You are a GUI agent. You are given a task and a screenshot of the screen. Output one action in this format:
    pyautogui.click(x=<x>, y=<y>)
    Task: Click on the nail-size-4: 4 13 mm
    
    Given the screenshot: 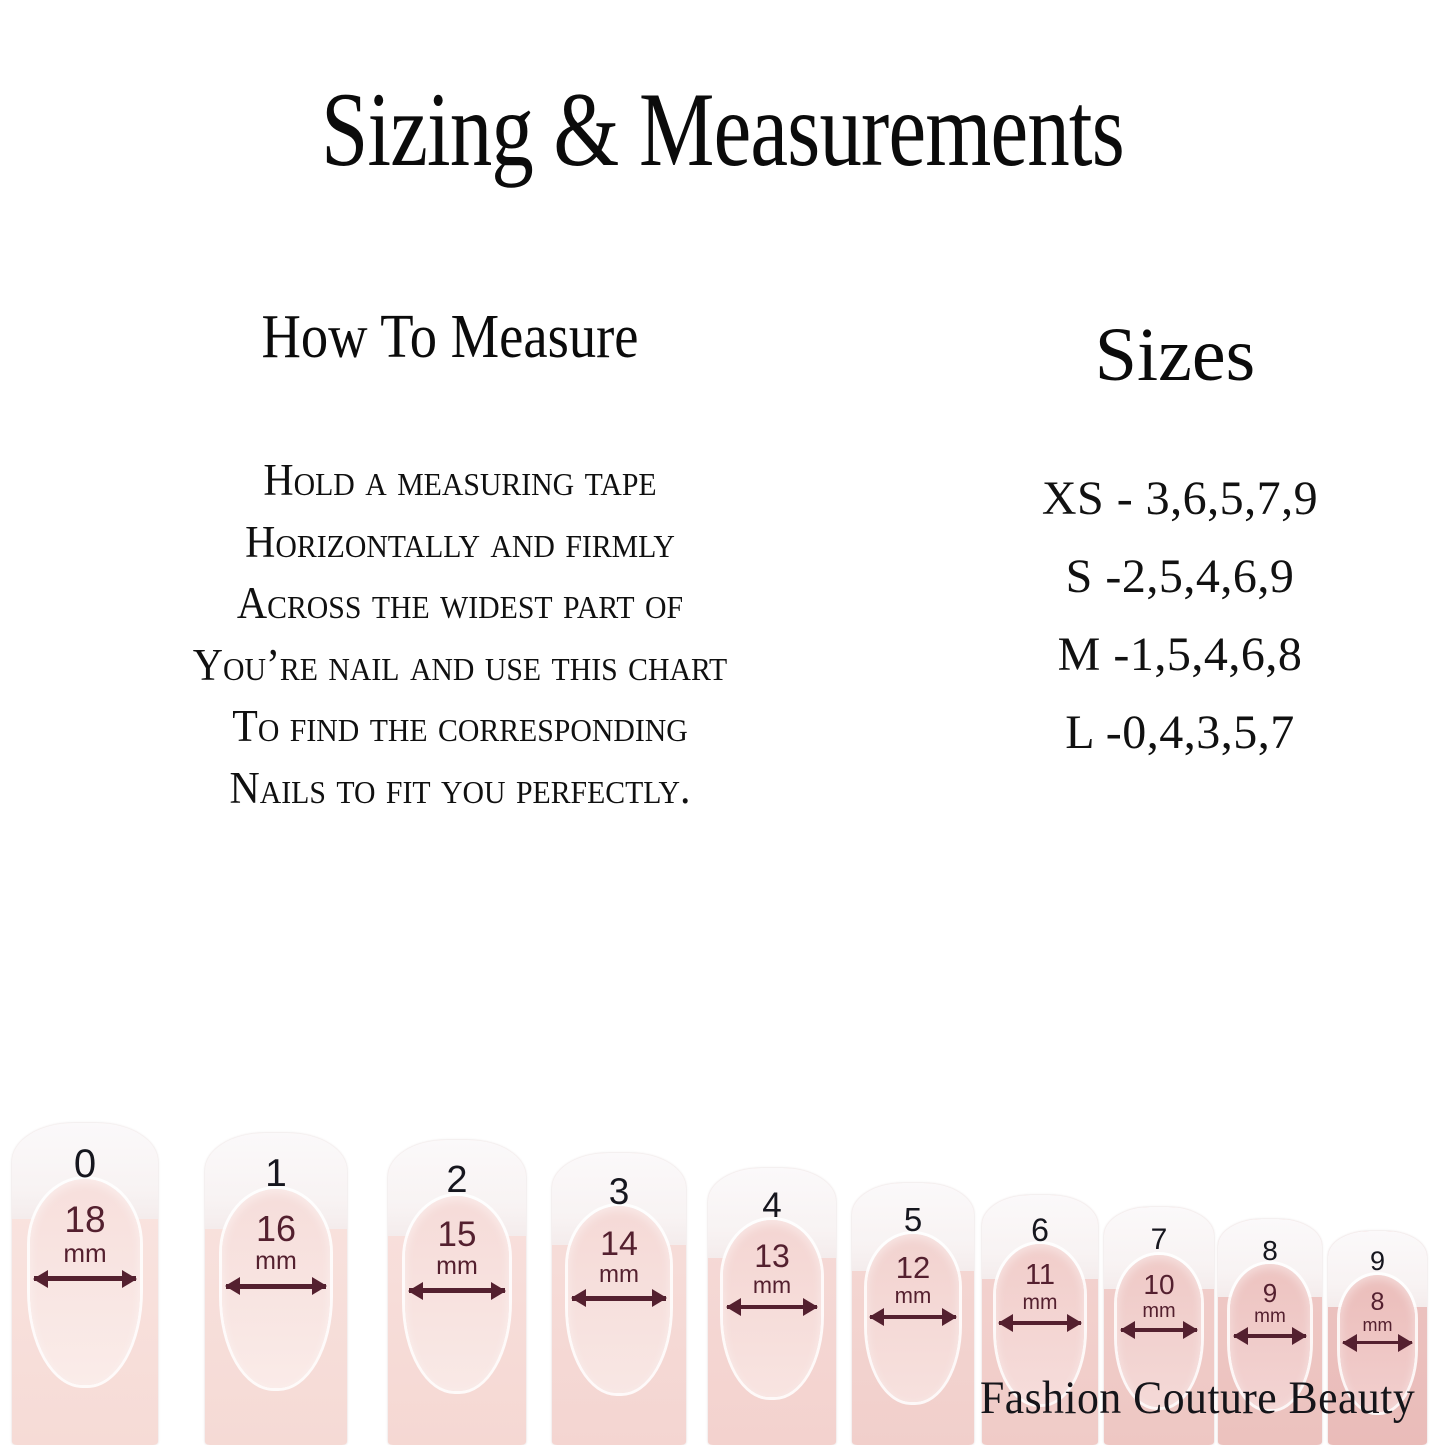 What is the action you would take?
    pyautogui.click(x=772, y=1306)
    